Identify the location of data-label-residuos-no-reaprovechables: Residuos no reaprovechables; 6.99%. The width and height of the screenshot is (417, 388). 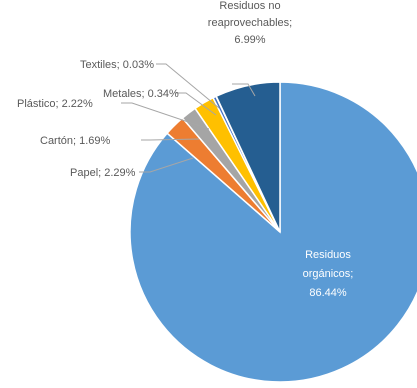
(250, 23).